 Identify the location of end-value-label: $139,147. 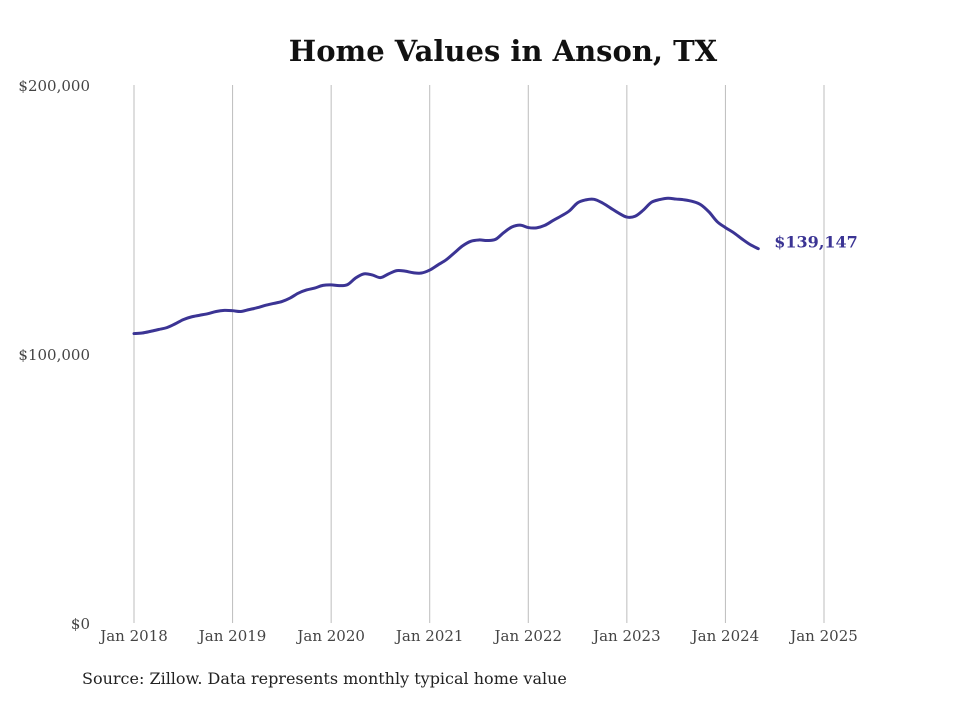
(816, 242).